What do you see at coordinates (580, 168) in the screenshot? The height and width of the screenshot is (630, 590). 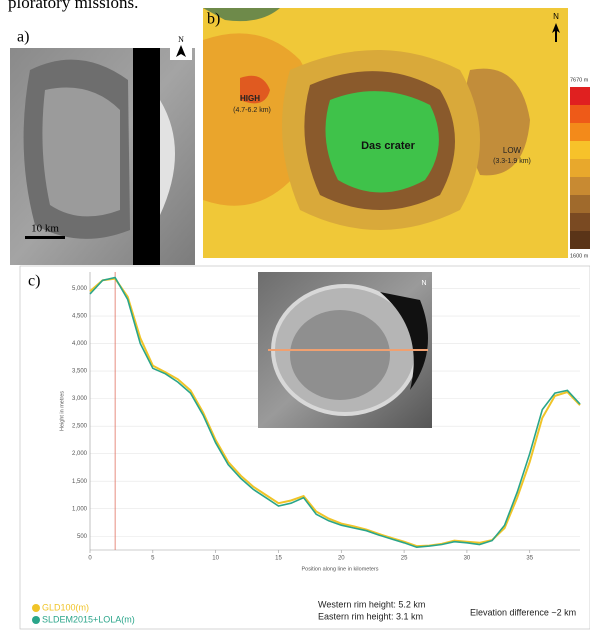 I see `colorbar` at bounding box center [580, 168].